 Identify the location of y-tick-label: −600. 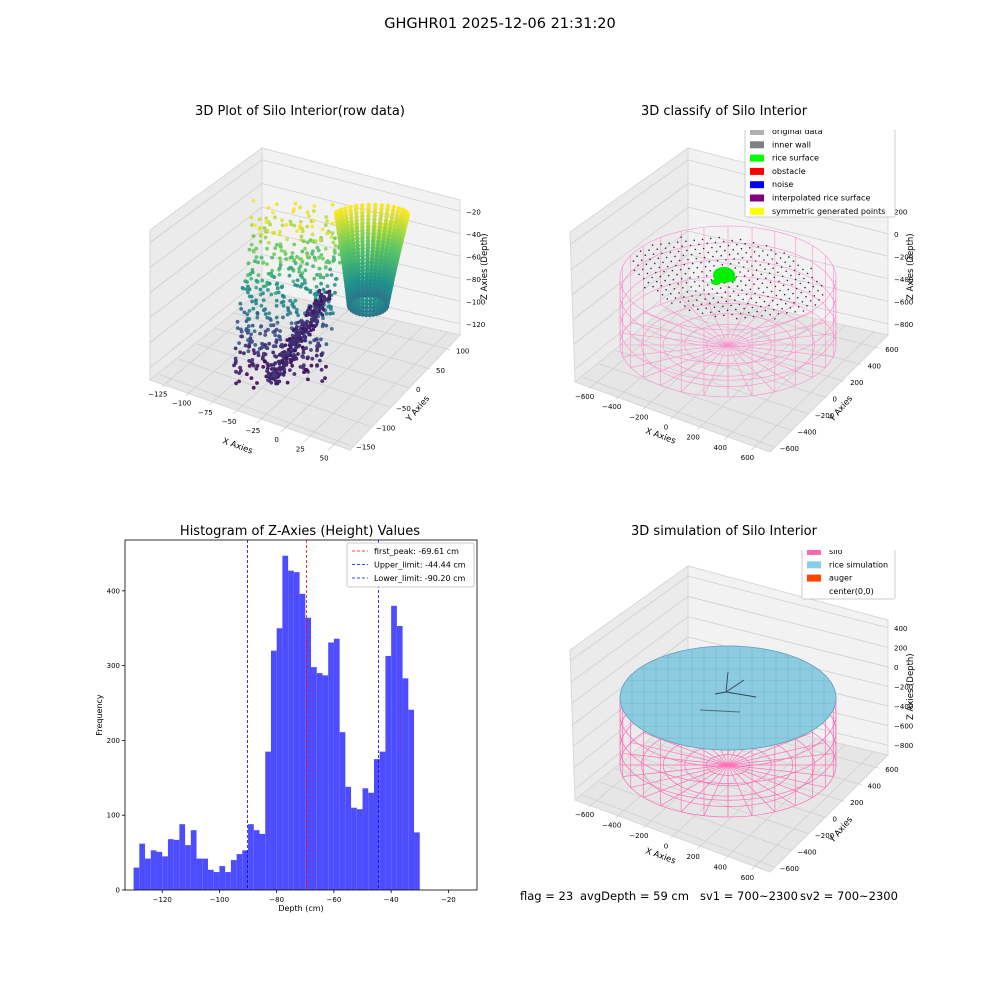
(789, 869).